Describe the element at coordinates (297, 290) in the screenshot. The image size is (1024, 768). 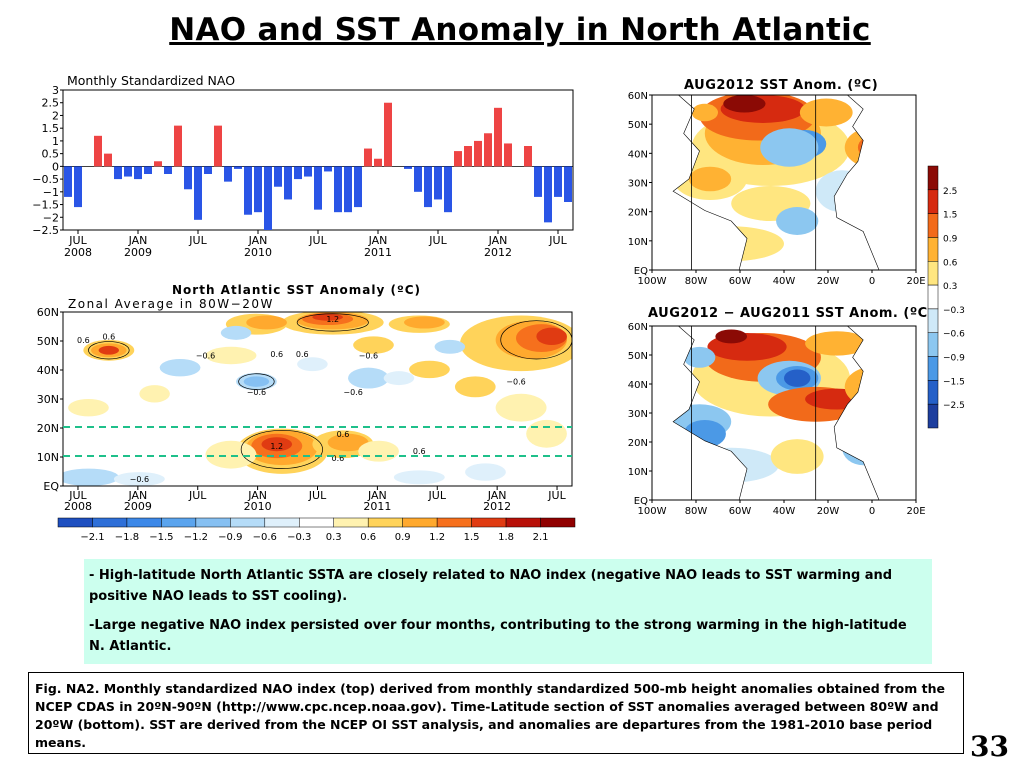
I see `sst-section-title: North Atlantic SST Anomaly (ºC)` at that location.